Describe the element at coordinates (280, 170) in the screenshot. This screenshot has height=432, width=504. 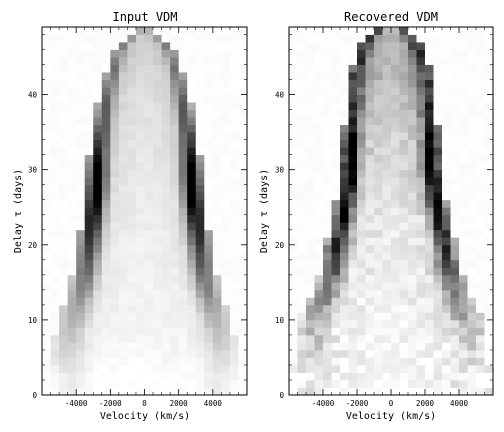
I see `y-tick-label: 30` at that location.